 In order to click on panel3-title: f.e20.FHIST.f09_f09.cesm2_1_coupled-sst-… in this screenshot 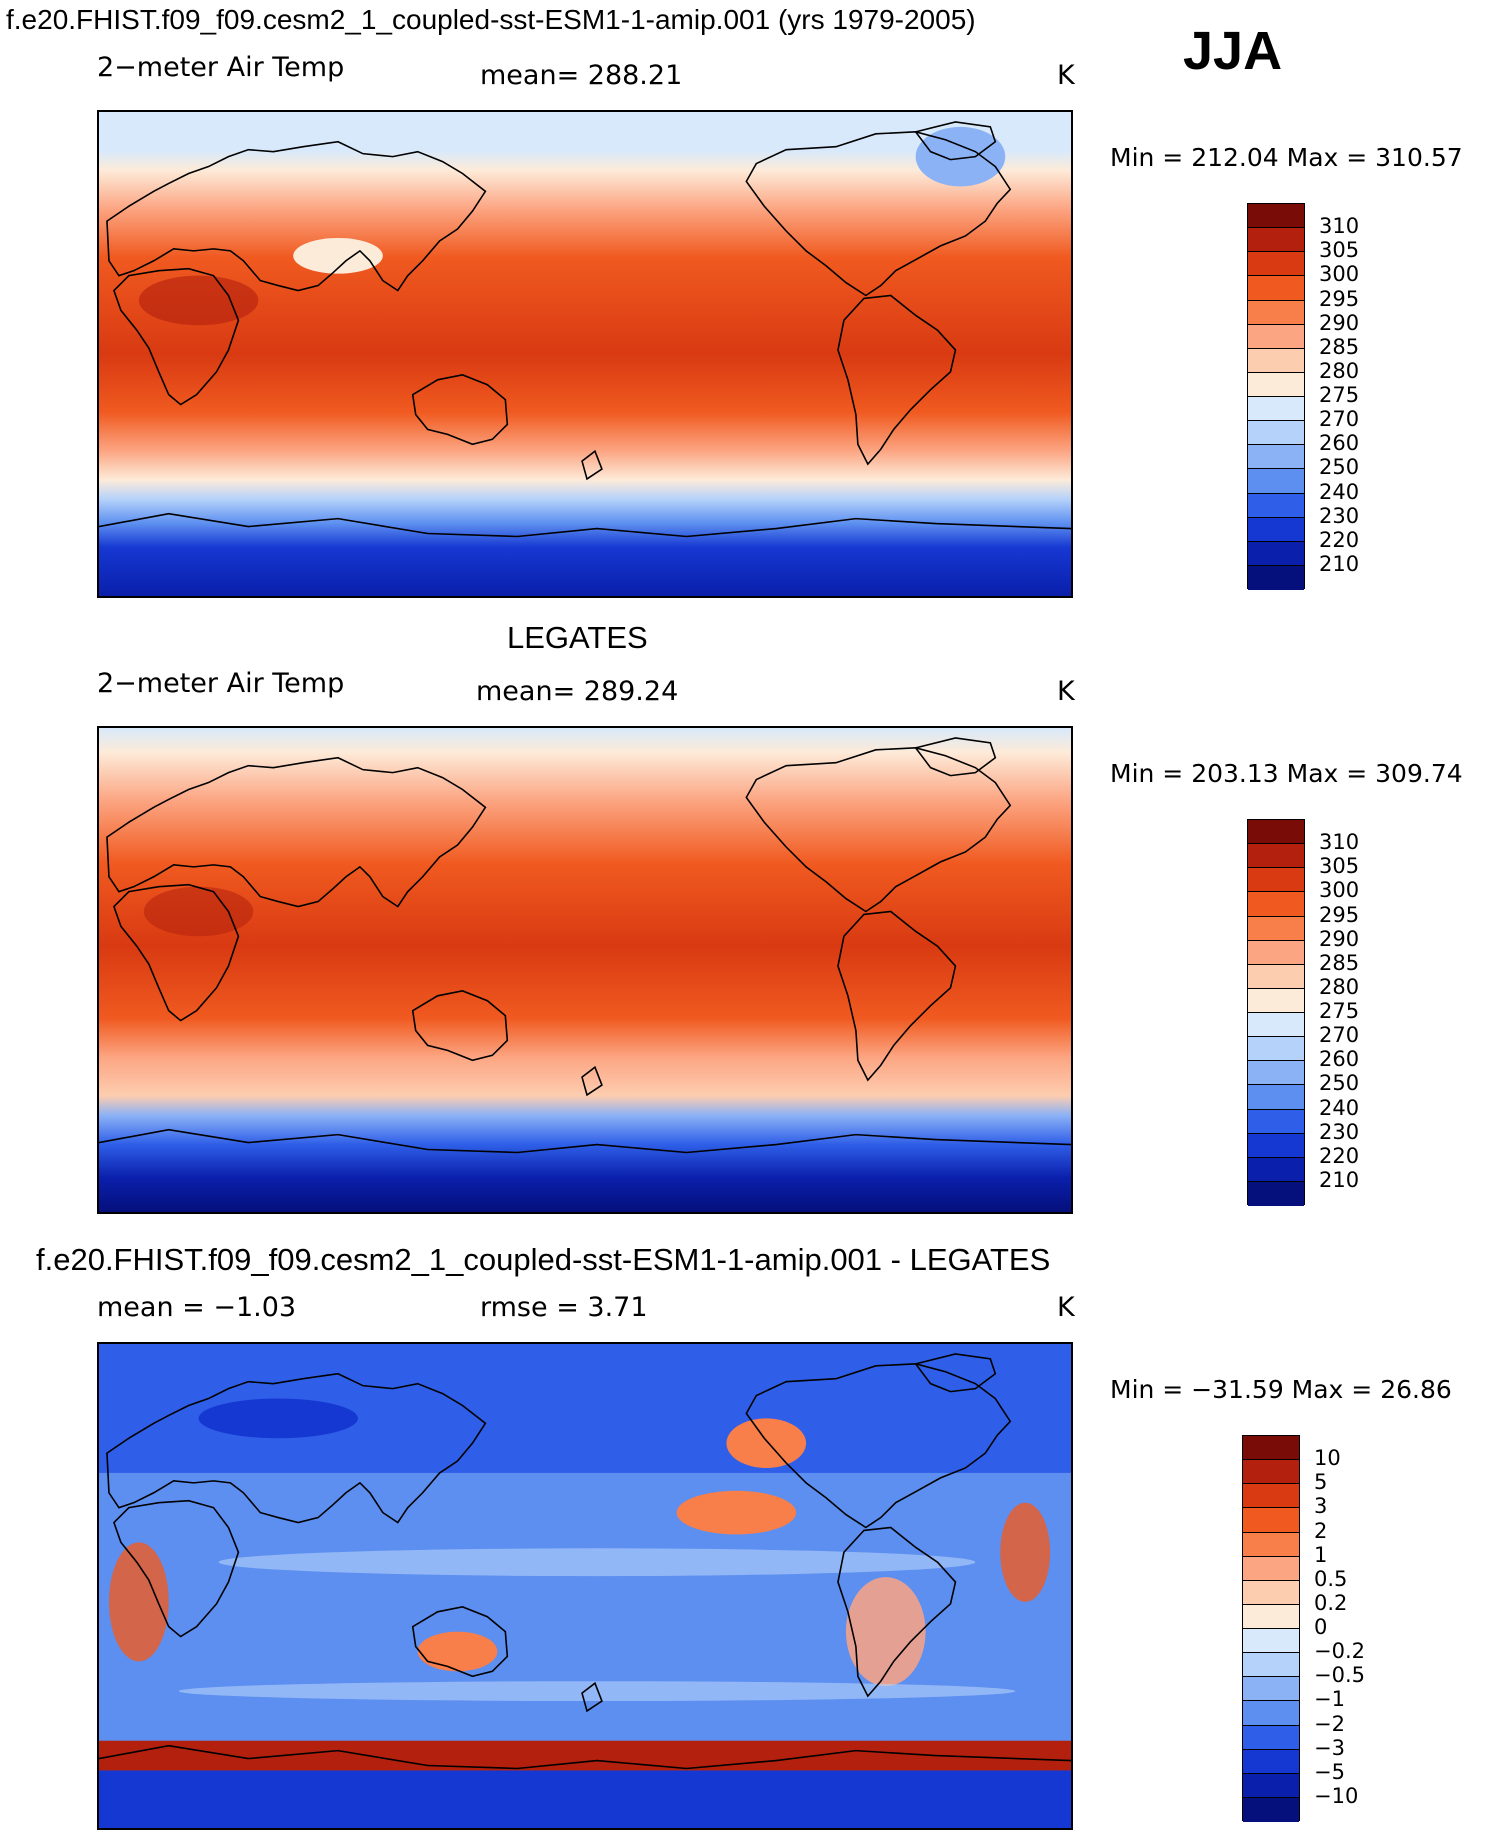, I will do `click(543, 1259)`.